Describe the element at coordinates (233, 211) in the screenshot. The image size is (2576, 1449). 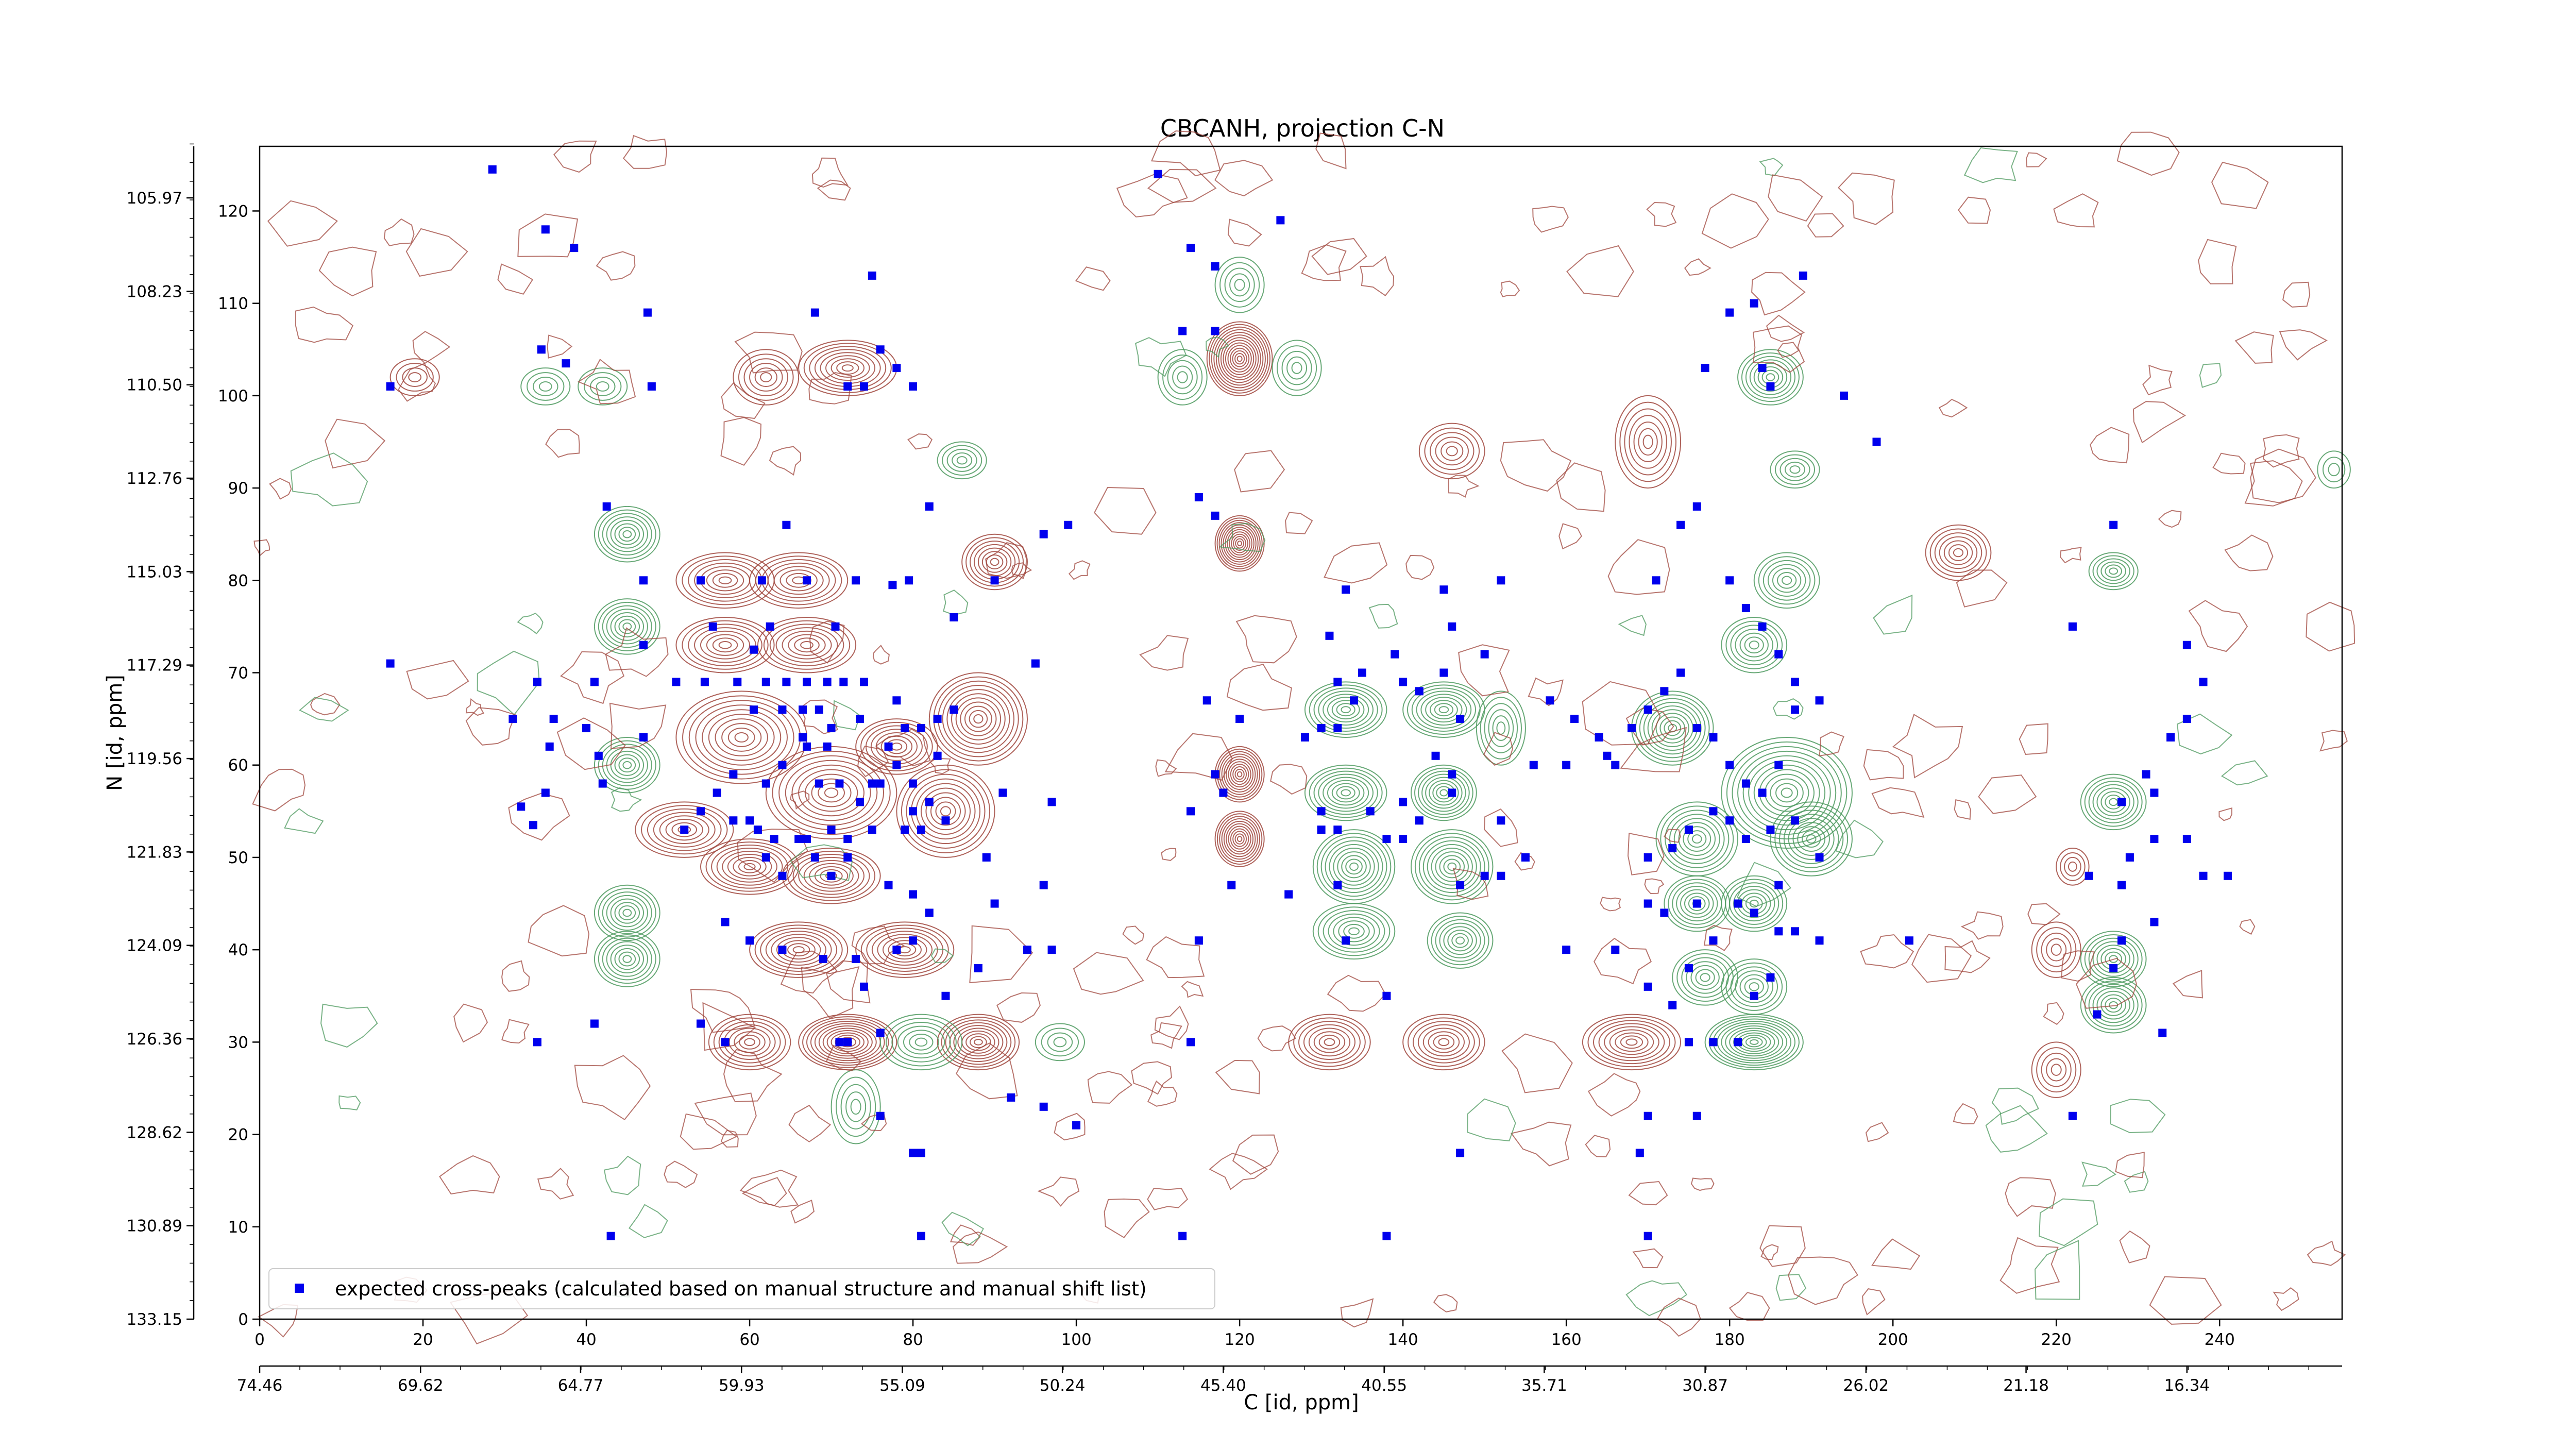
I see `y-tick-label: 120` at that location.